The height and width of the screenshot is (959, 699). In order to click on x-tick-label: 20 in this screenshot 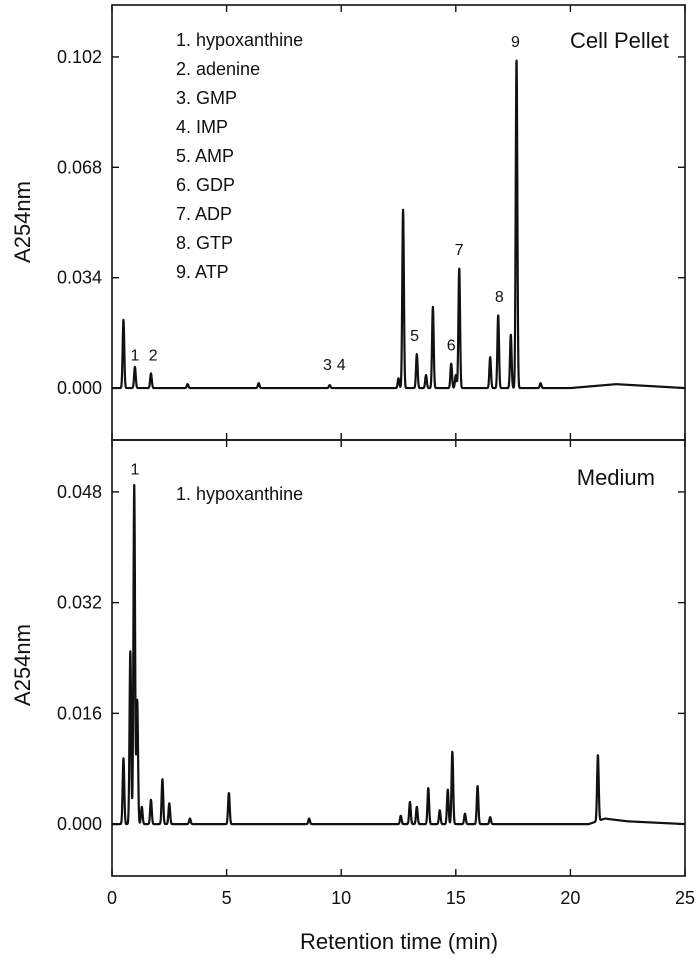, I will do `click(570, 898)`.